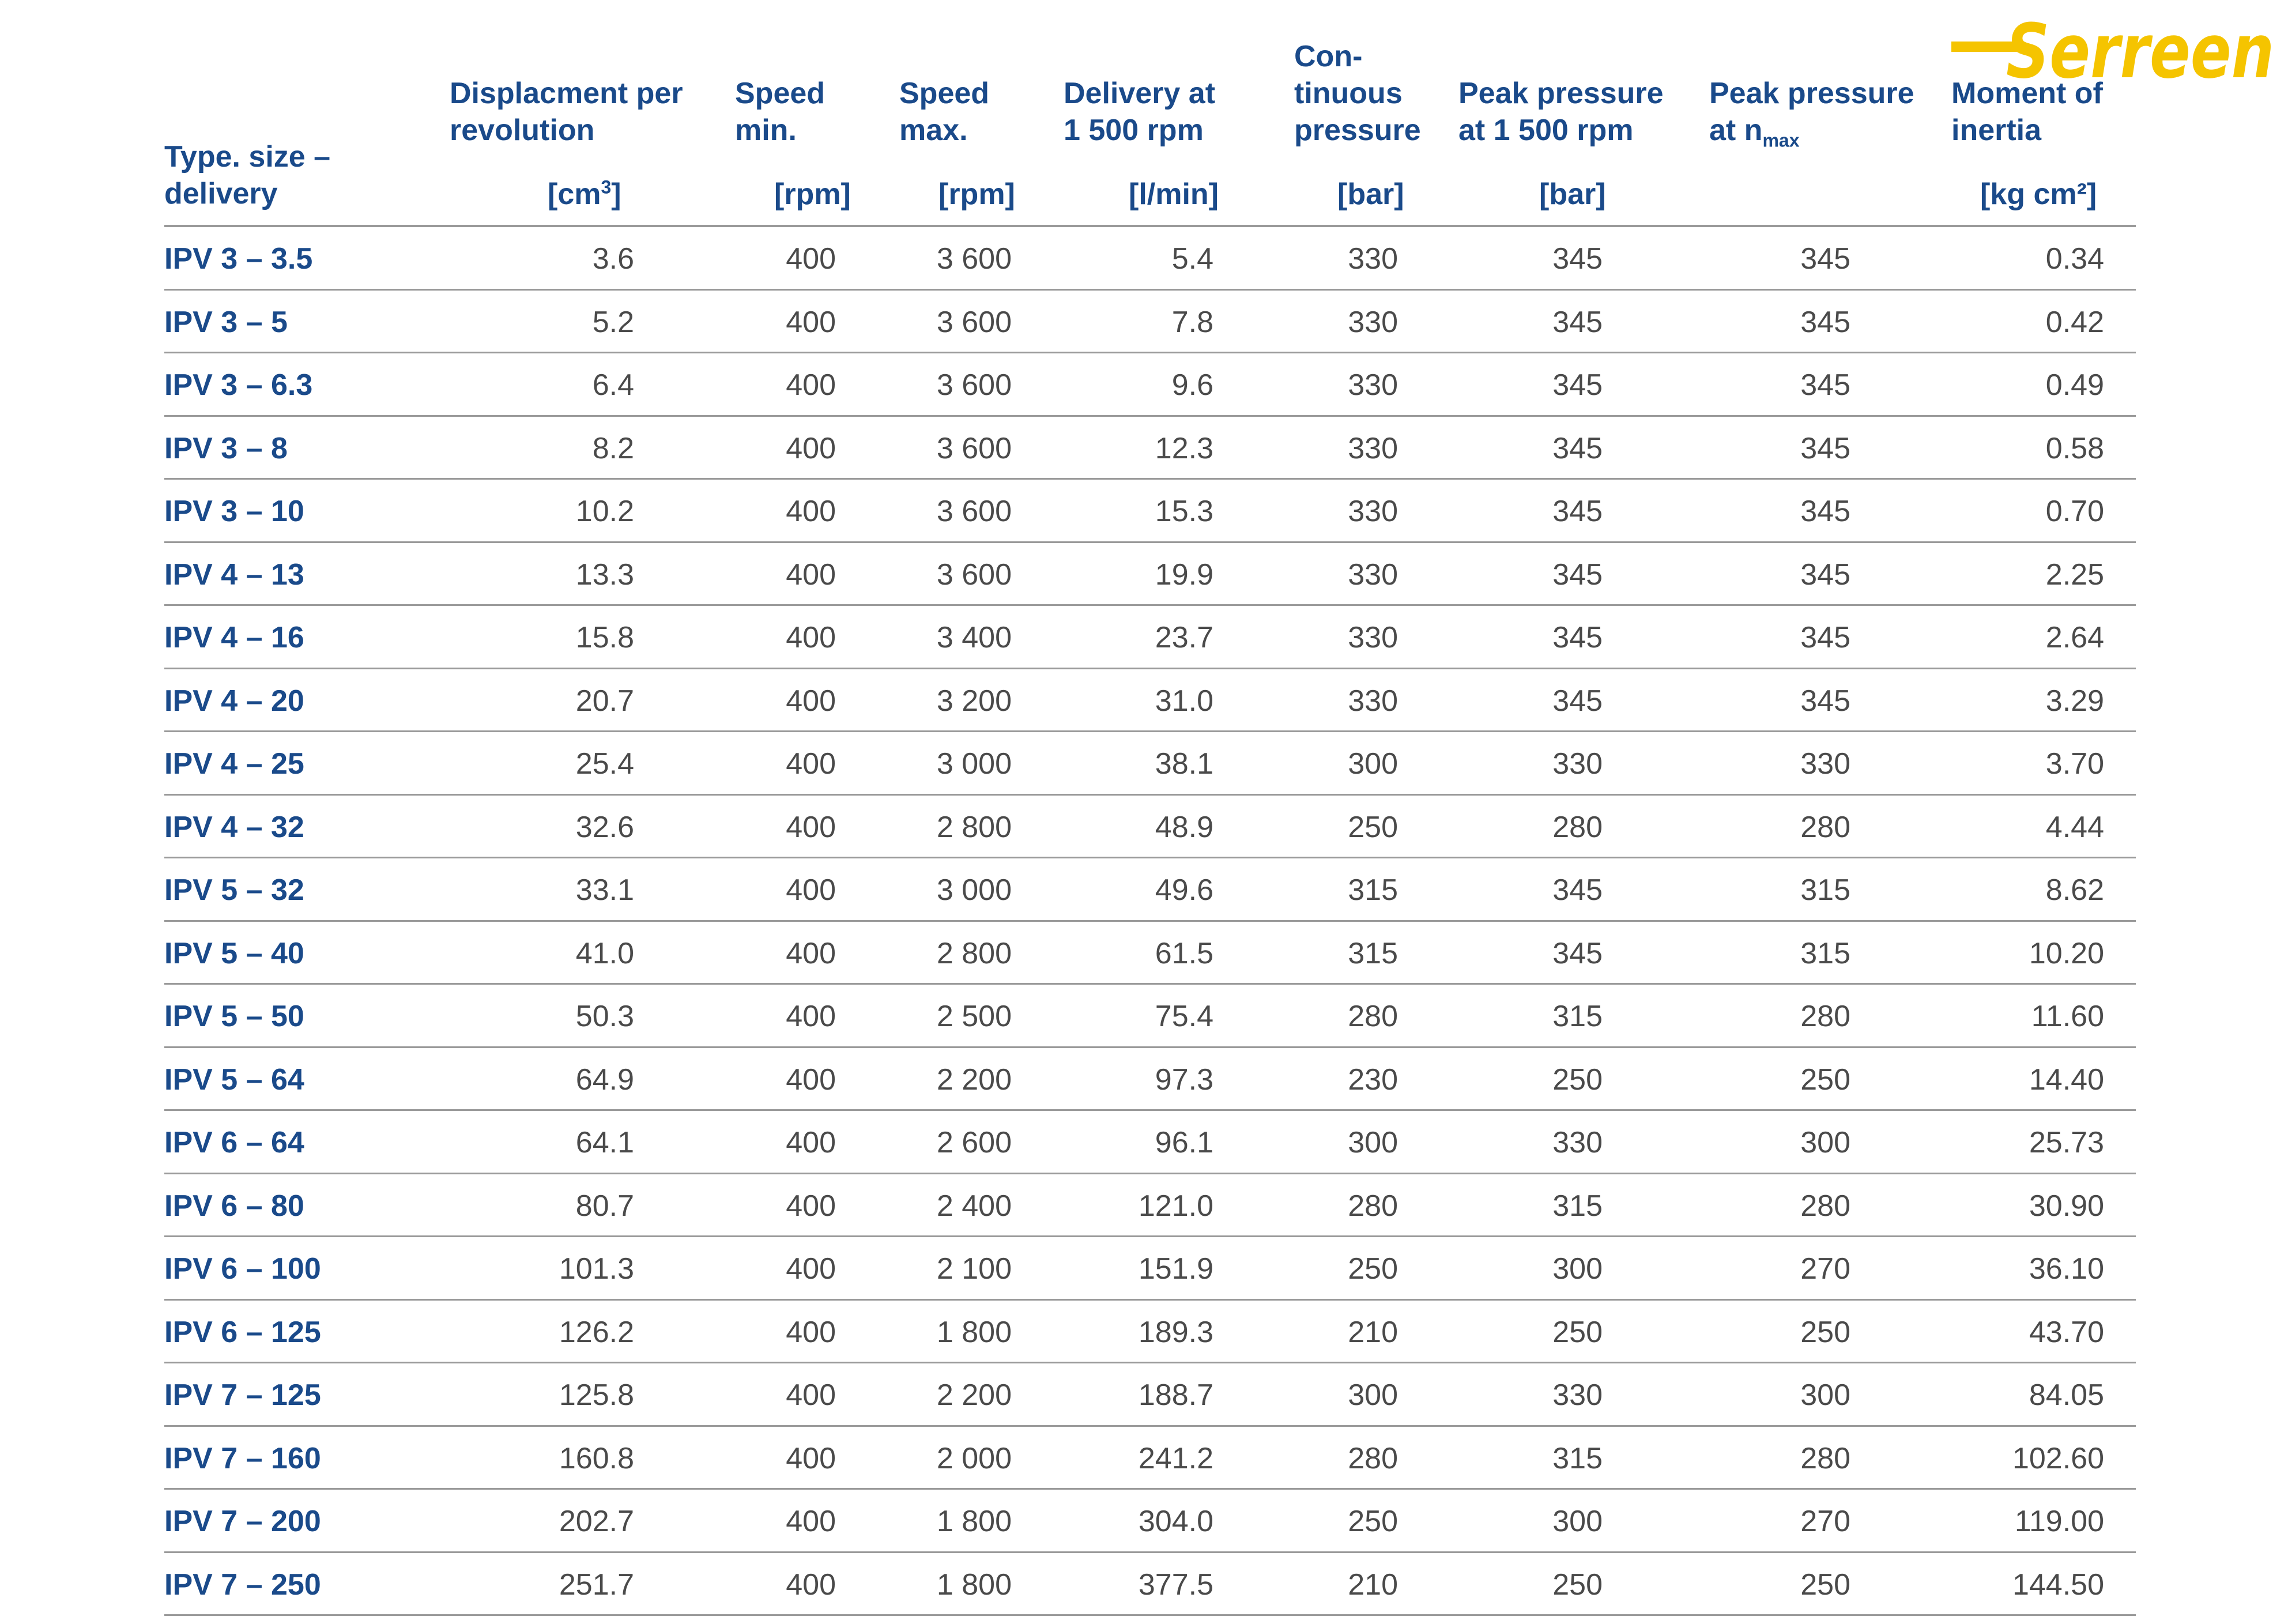 The image size is (2288, 1624). Describe the element at coordinates (243, 1458) in the screenshot. I see `type-cell: IPV 7 – 160` at that location.